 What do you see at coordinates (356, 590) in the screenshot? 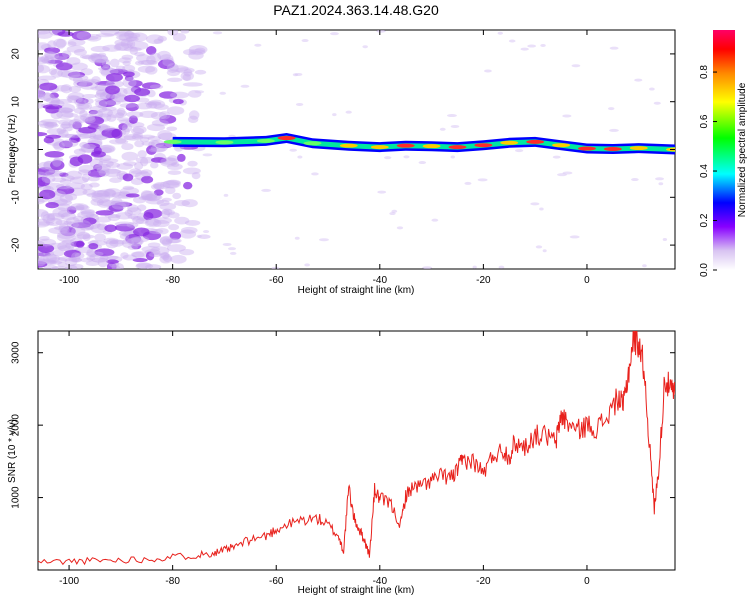
I see `snr-xlabel: Height of straight line (km)` at bounding box center [356, 590].